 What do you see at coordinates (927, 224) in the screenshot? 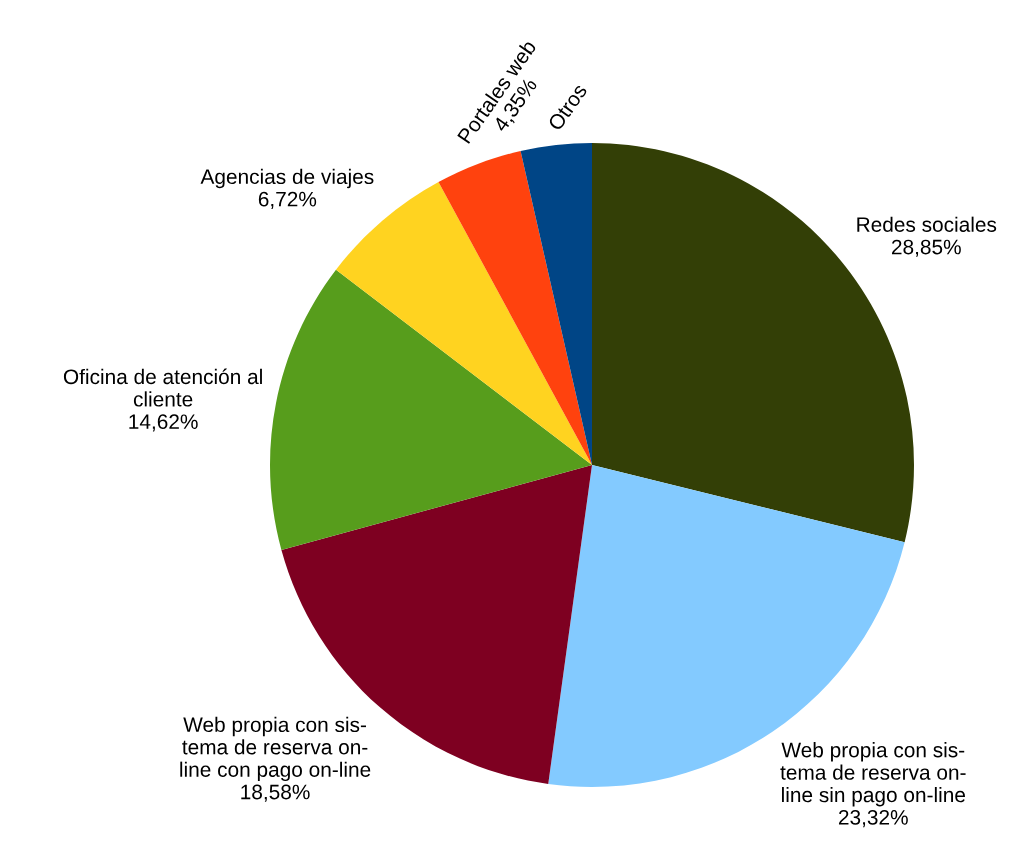
I see `slice-label: Redes sociales` at bounding box center [927, 224].